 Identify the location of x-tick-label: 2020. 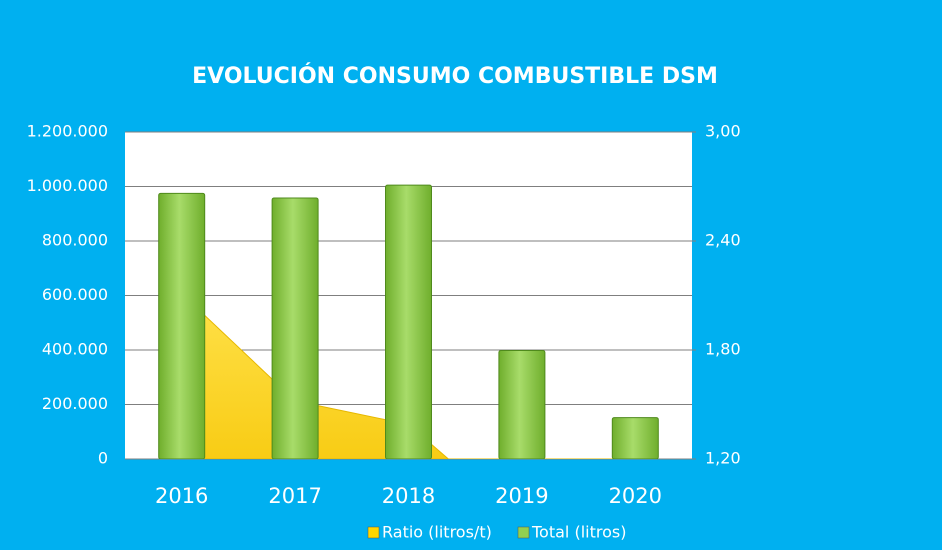
(635, 496).